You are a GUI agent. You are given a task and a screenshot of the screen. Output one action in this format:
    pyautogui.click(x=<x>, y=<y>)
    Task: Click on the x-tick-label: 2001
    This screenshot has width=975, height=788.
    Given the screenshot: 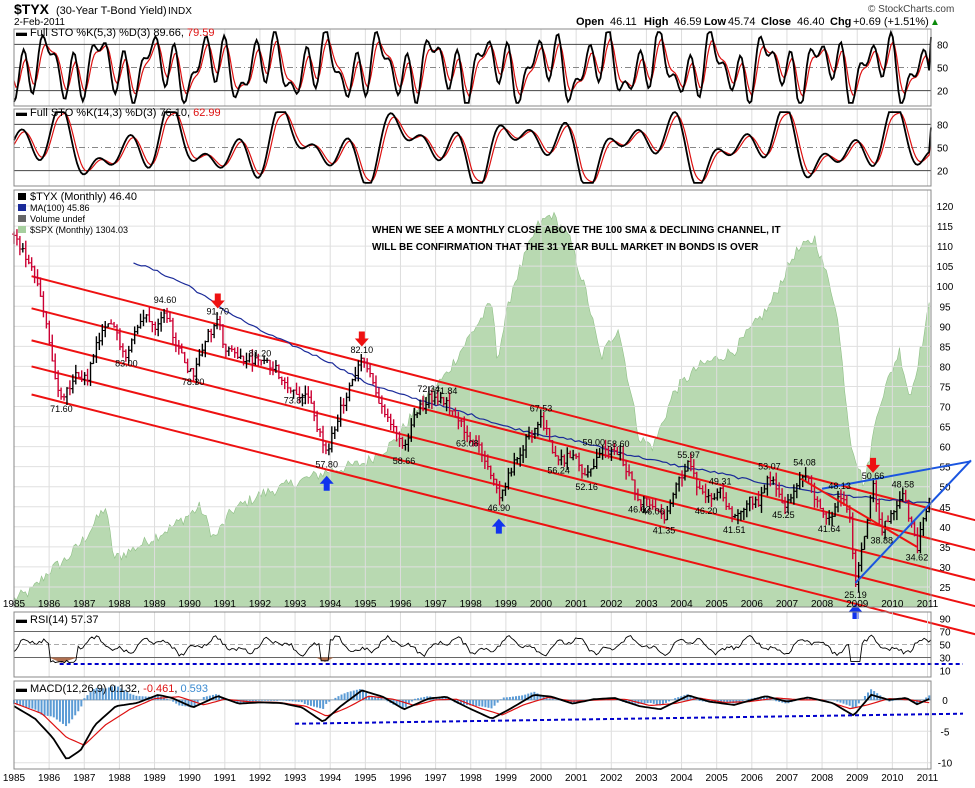 What is the action you would take?
    pyautogui.click(x=576, y=778)
    